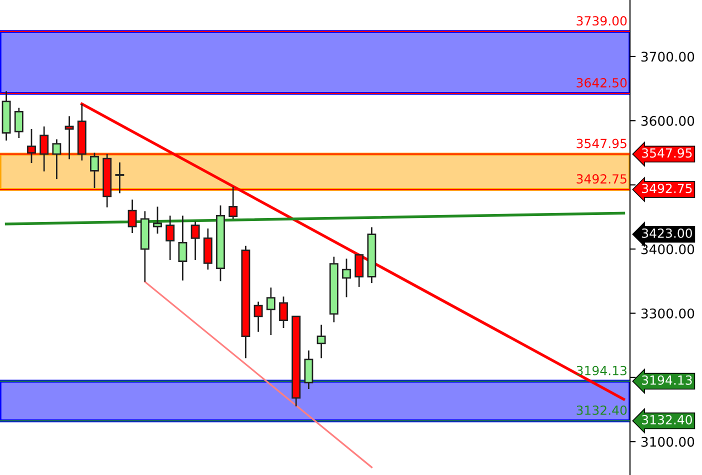 The image size is (702, 475). What do you see at coordinates (667, 121) in the screenshot?
I see `y-tick-label: 3600.00` at bounding box center [667, 121].